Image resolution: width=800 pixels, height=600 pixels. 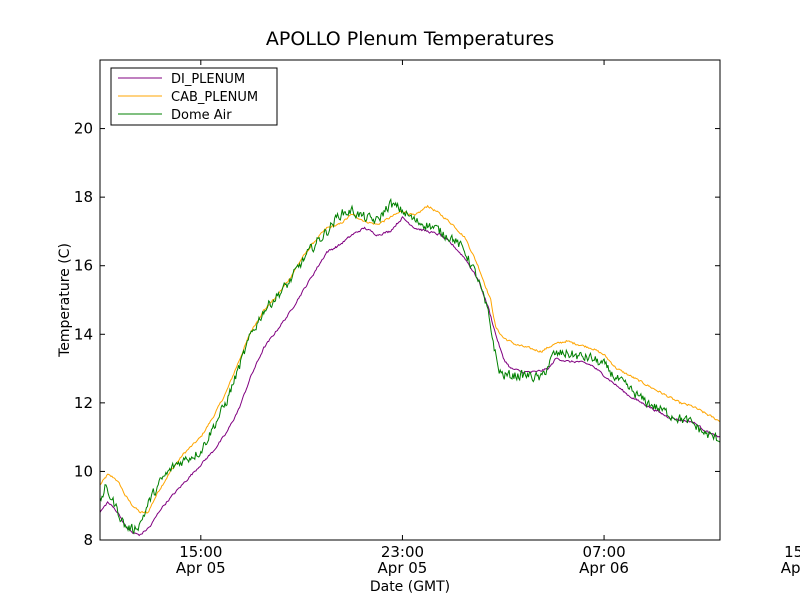 I want to click on y-tick-label: 14, so click(x=83, y=334).